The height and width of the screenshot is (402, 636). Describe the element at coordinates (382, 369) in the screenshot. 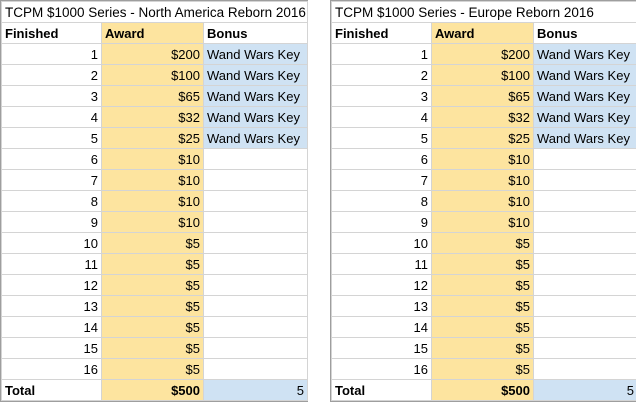

I see `finish-place-cell: 16` at that location.